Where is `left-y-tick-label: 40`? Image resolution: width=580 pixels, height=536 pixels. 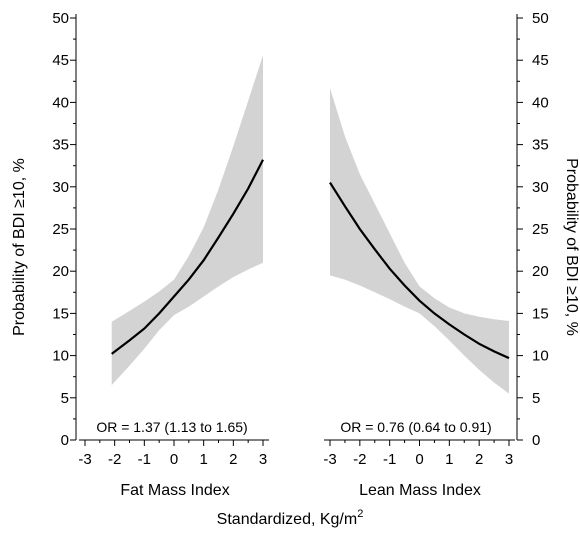 left-y-tick-label: 40 is located at coordinates (60, 102).